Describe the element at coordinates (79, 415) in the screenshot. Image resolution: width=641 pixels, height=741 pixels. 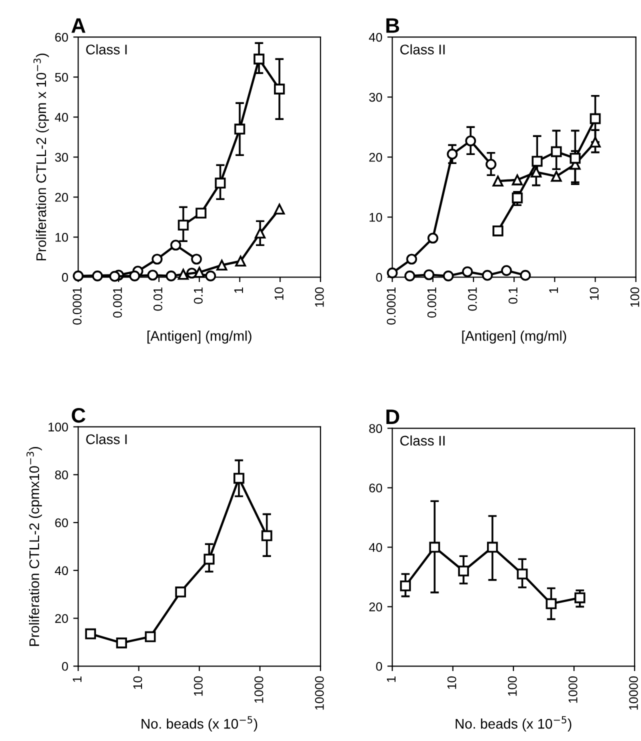
I see `chart-title: C` at that location.